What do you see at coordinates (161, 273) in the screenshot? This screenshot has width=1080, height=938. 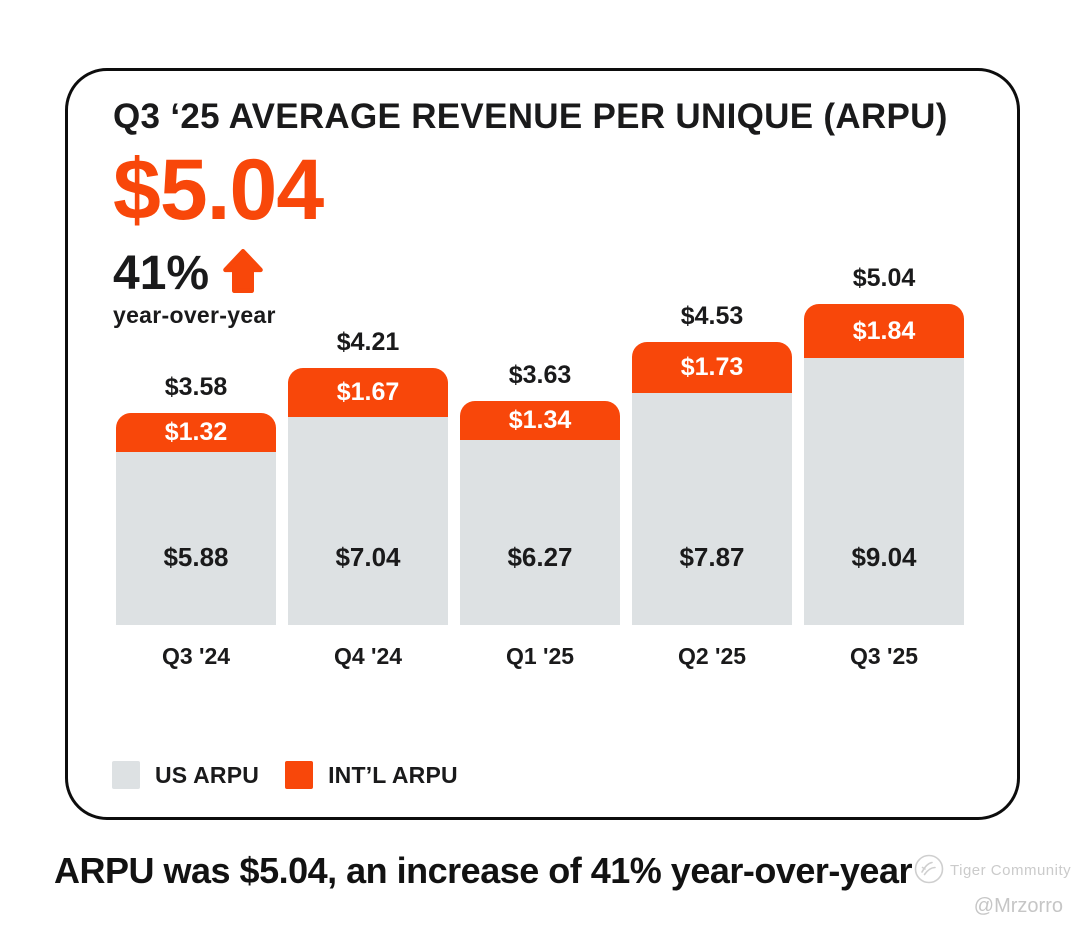 I see `growth-percent: 41%` at bounding box center [161, 273].